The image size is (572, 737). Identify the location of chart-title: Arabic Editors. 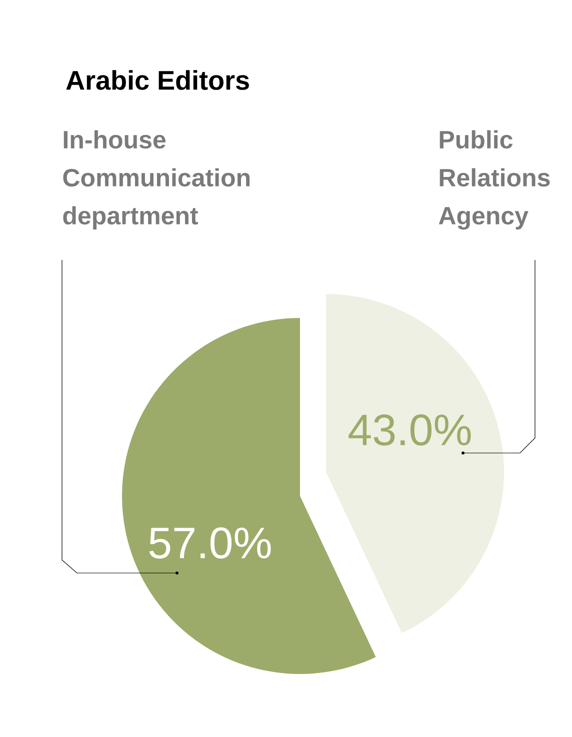
(157, 80).